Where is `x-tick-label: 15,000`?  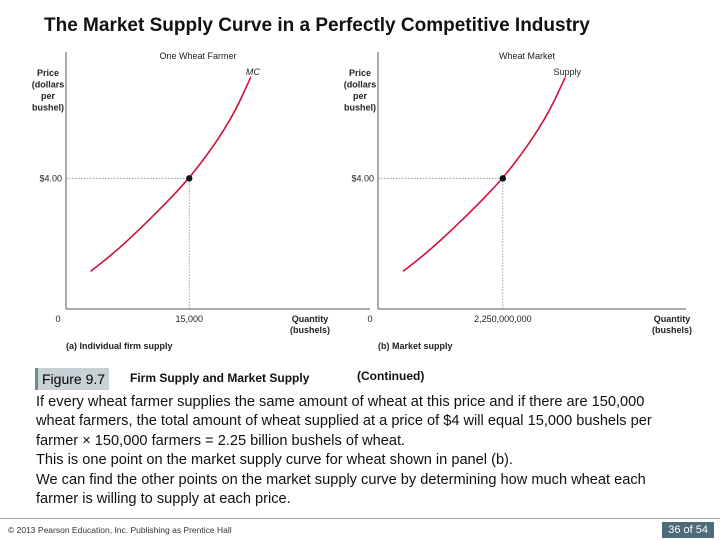 x-tick-label: 15,000 is located at coordinates (189, 319).